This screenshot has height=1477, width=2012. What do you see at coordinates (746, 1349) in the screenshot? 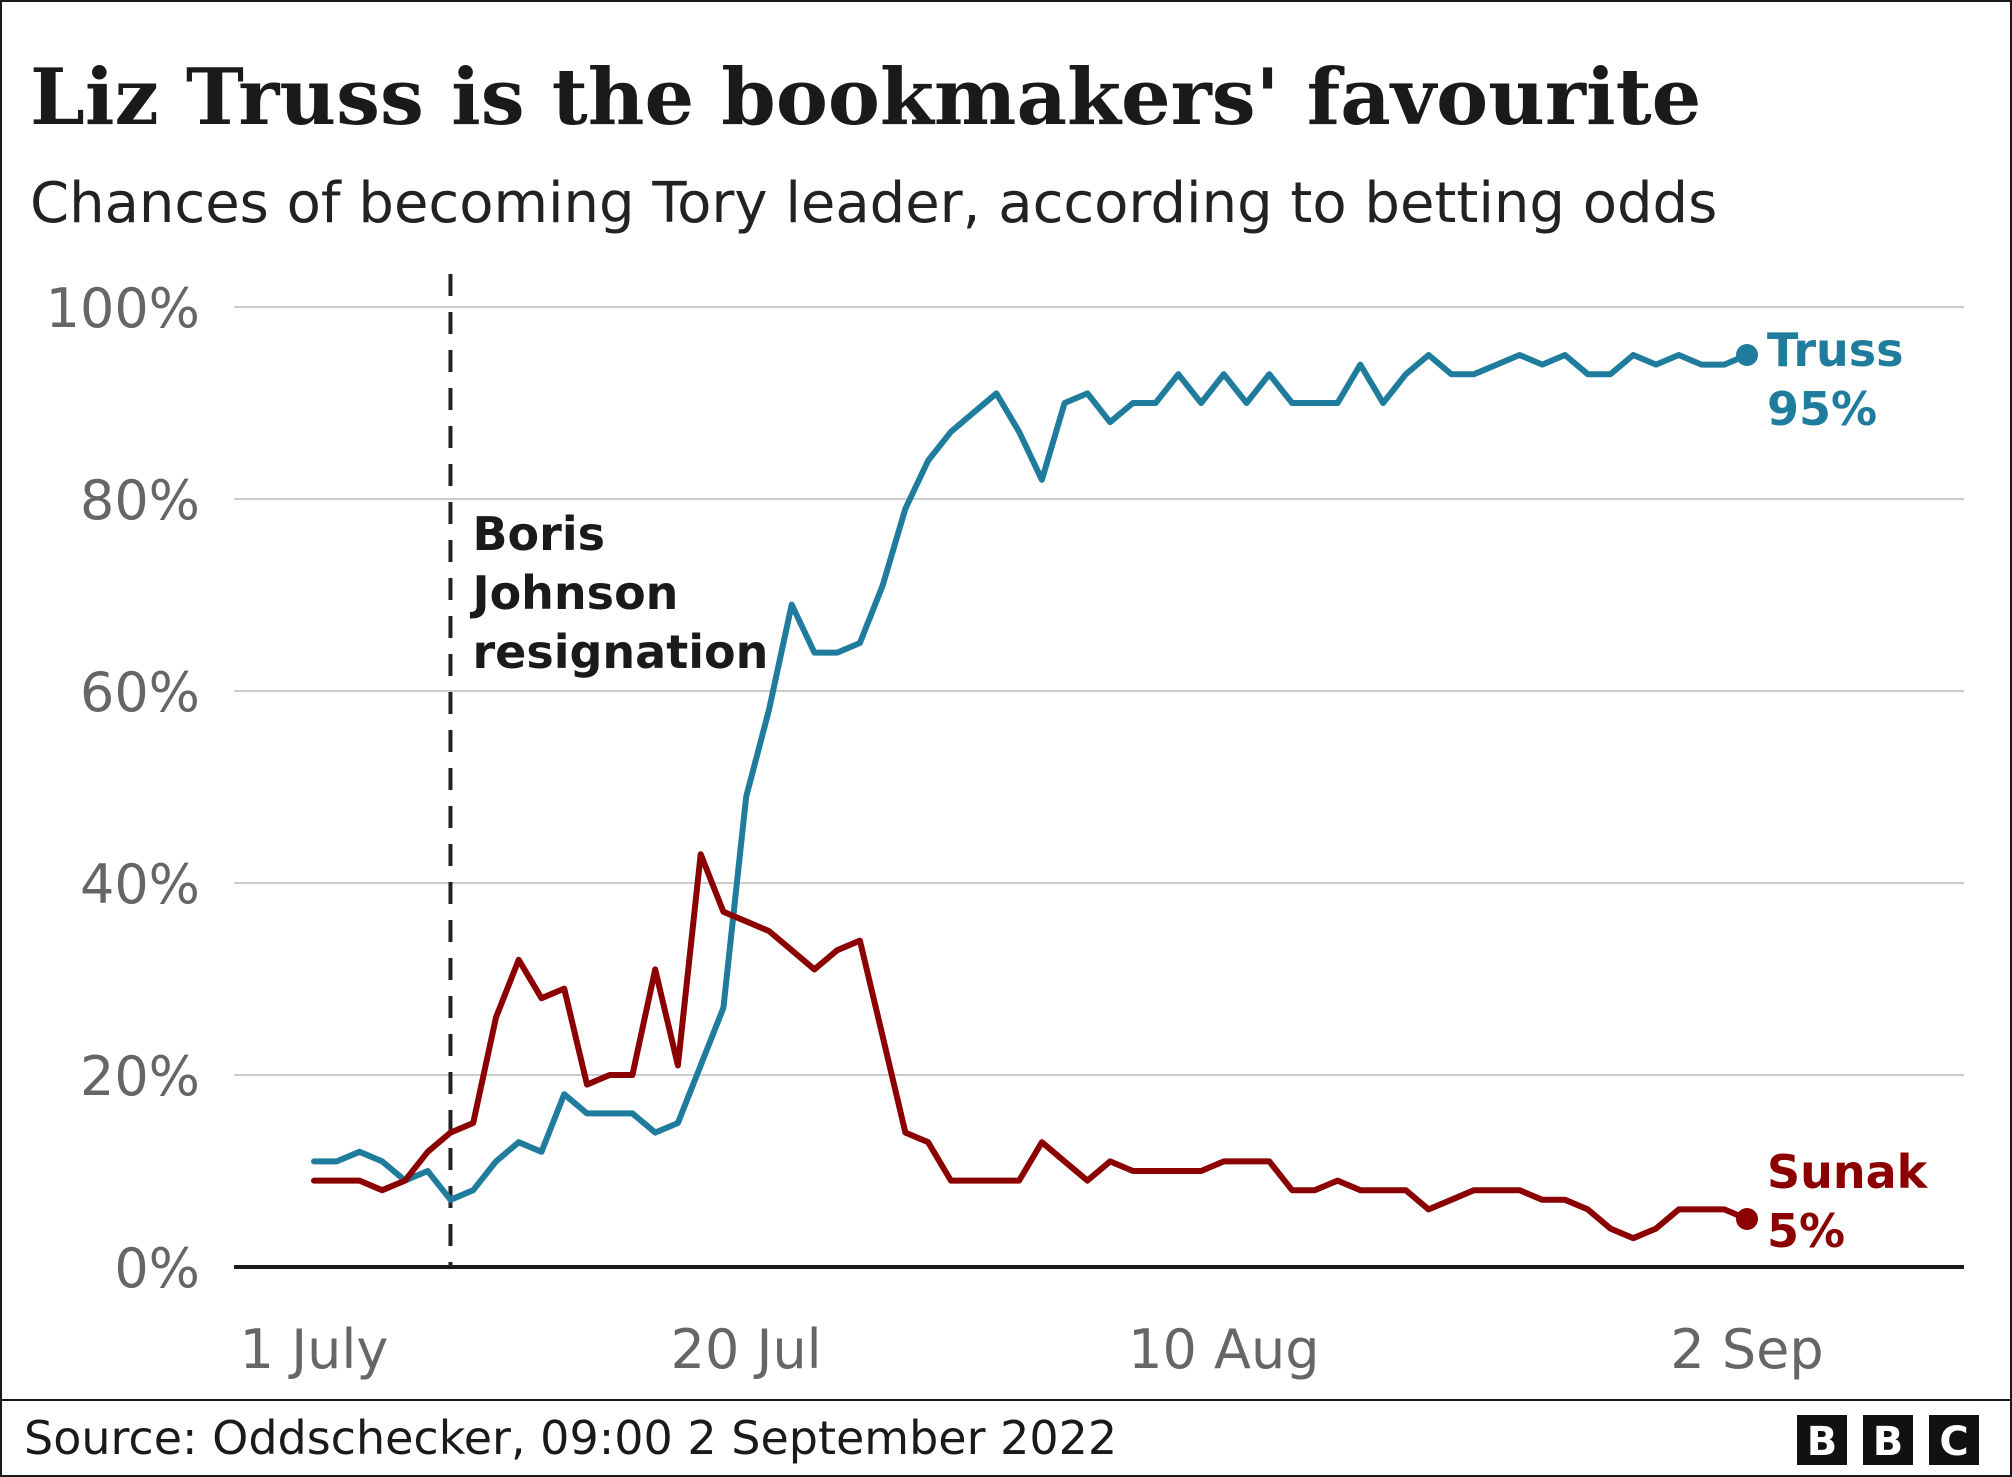
I see `x-tick-label: 20 Jul` at bounding box center [746, 1349].